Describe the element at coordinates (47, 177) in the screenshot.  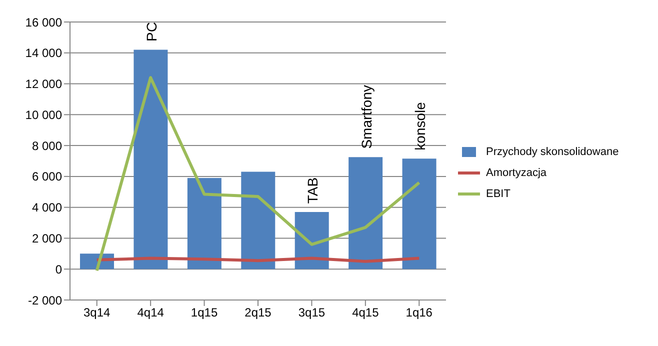
I see `y-tick-label: 6 000` at that location.